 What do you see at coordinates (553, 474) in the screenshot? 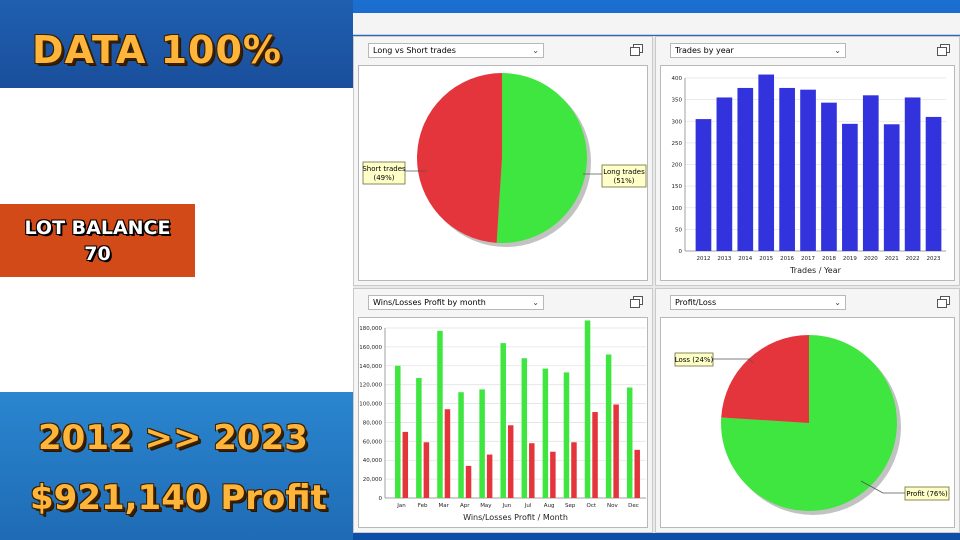
I see `loss-bar-Aug` at bounding box center [553, 474].